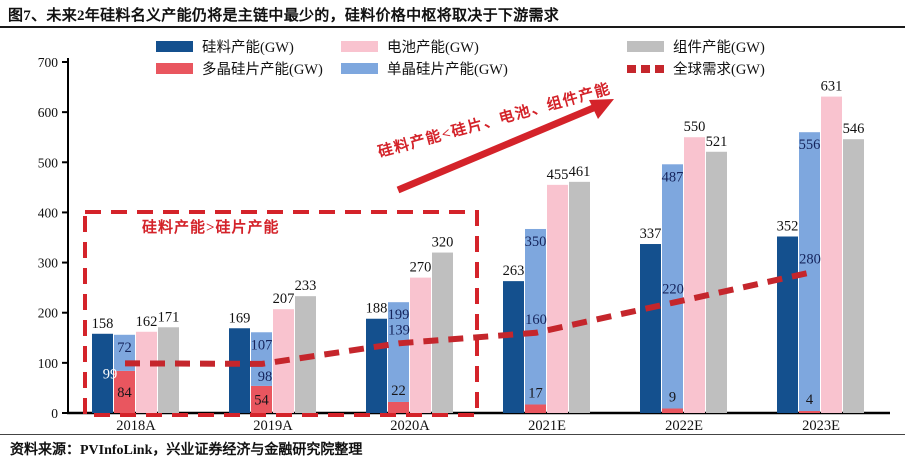  Describe the element at coordinates (265, 377) in the screenshot. I see `label-global-demand-2019A: 98` at that location.